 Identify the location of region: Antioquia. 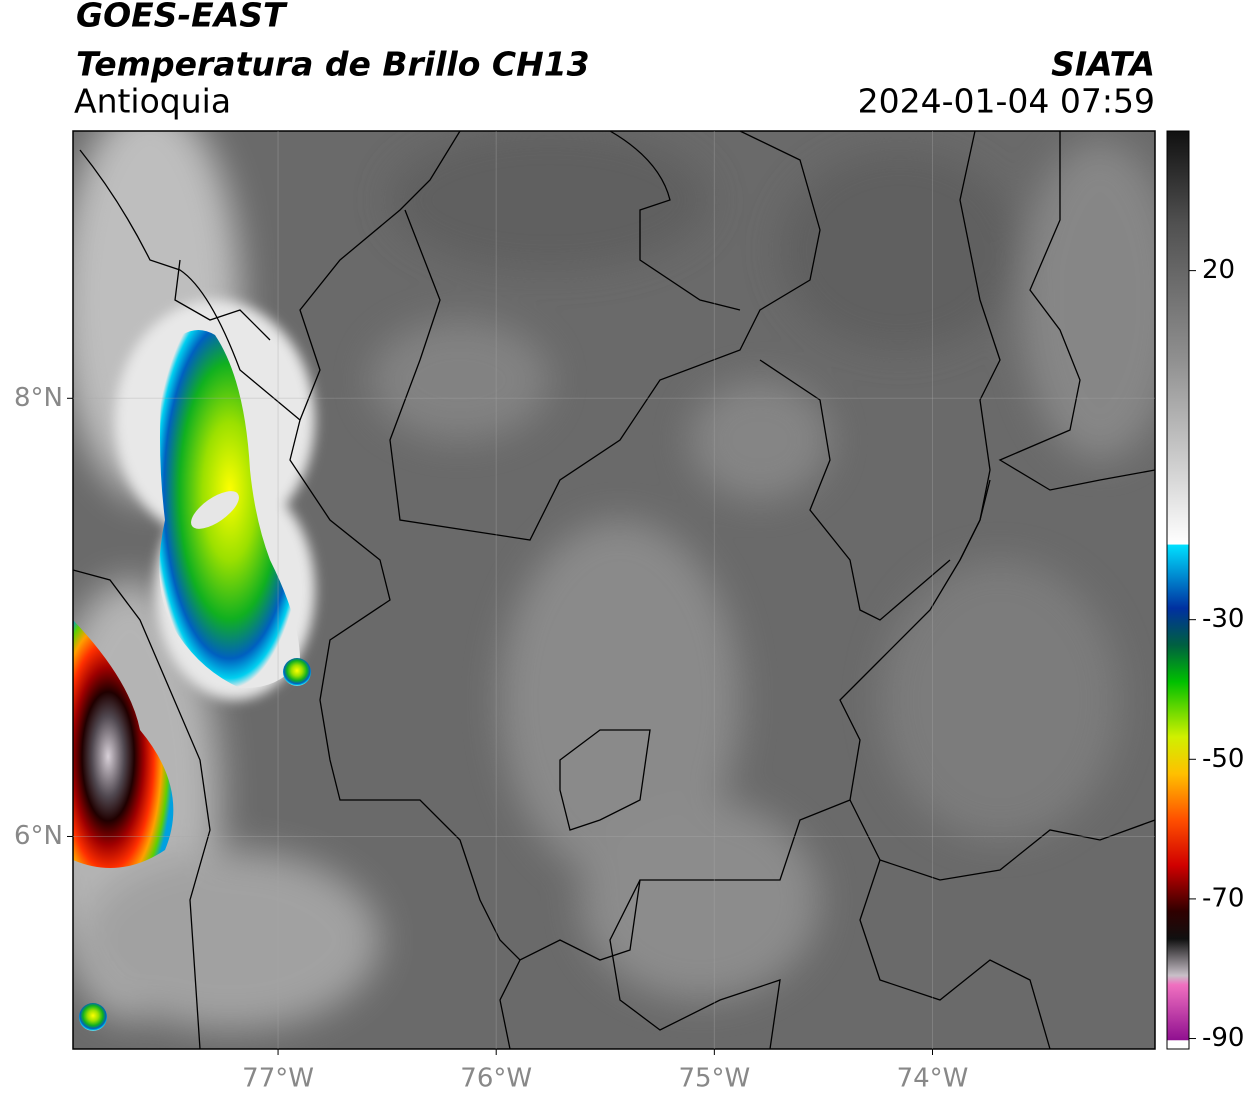
(152, 101).